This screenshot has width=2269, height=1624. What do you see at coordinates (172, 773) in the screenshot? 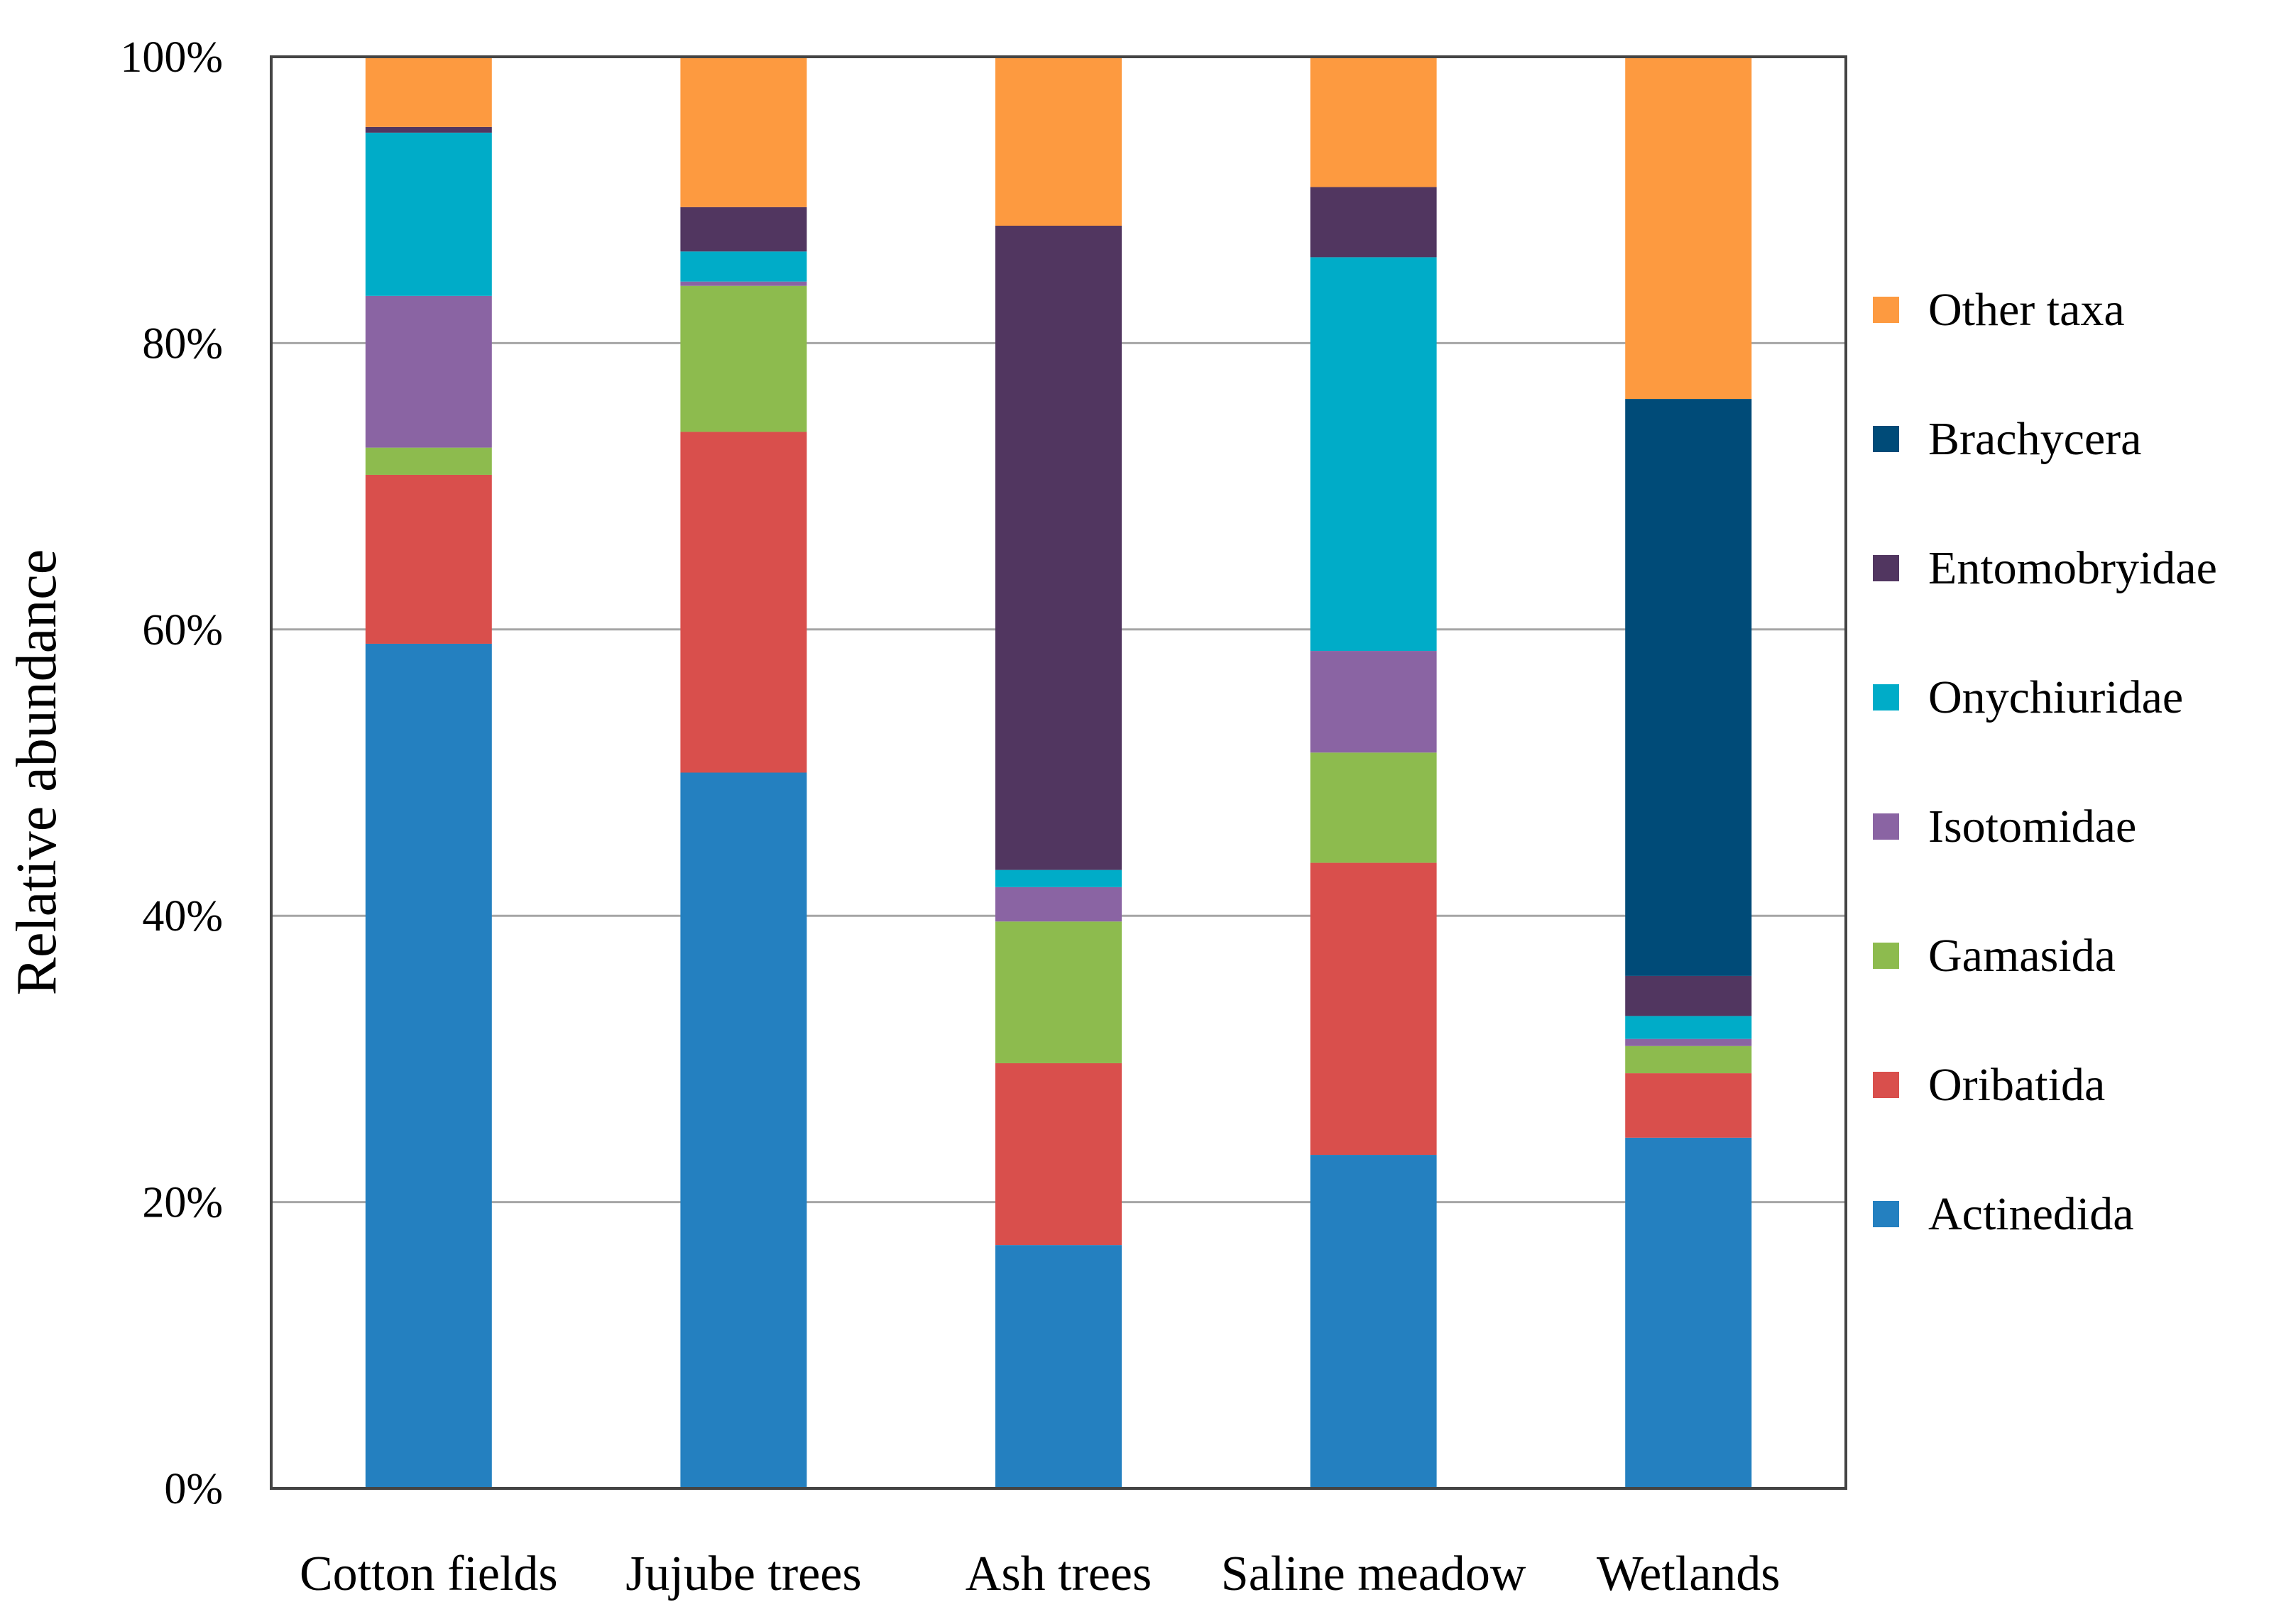
I see `y-axis-ticks: 0% 20% 40% 60% 80% 100%` at bounding box center [172, 773].